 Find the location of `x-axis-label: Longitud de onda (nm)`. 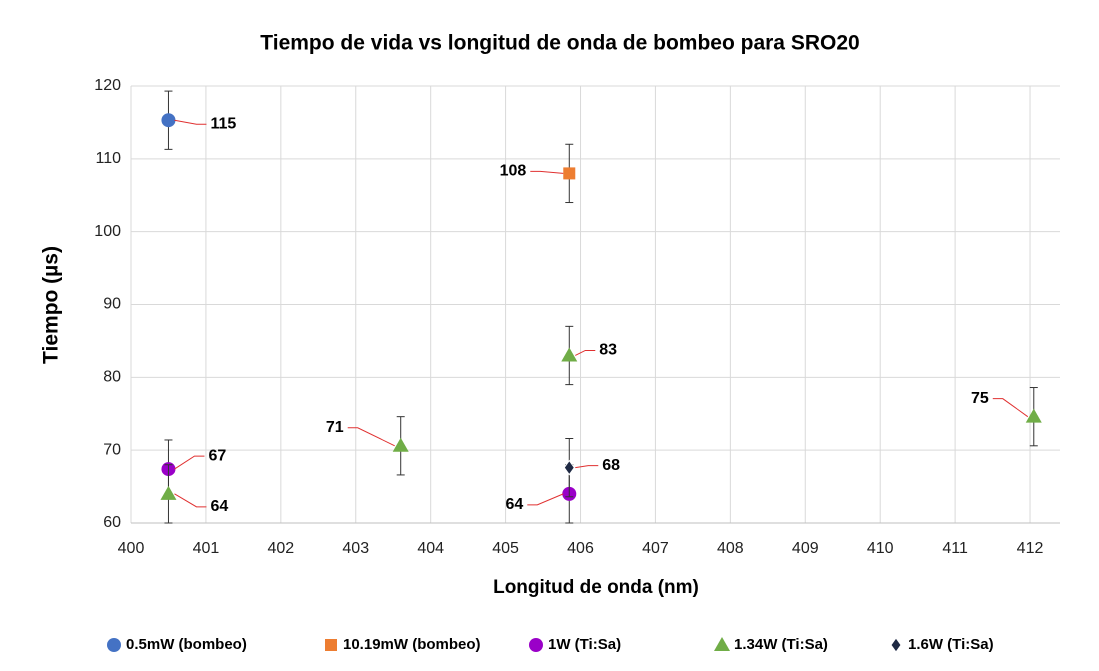

x-axis-label: Longitud de onda (nm) is located at coordinates (596, 587).